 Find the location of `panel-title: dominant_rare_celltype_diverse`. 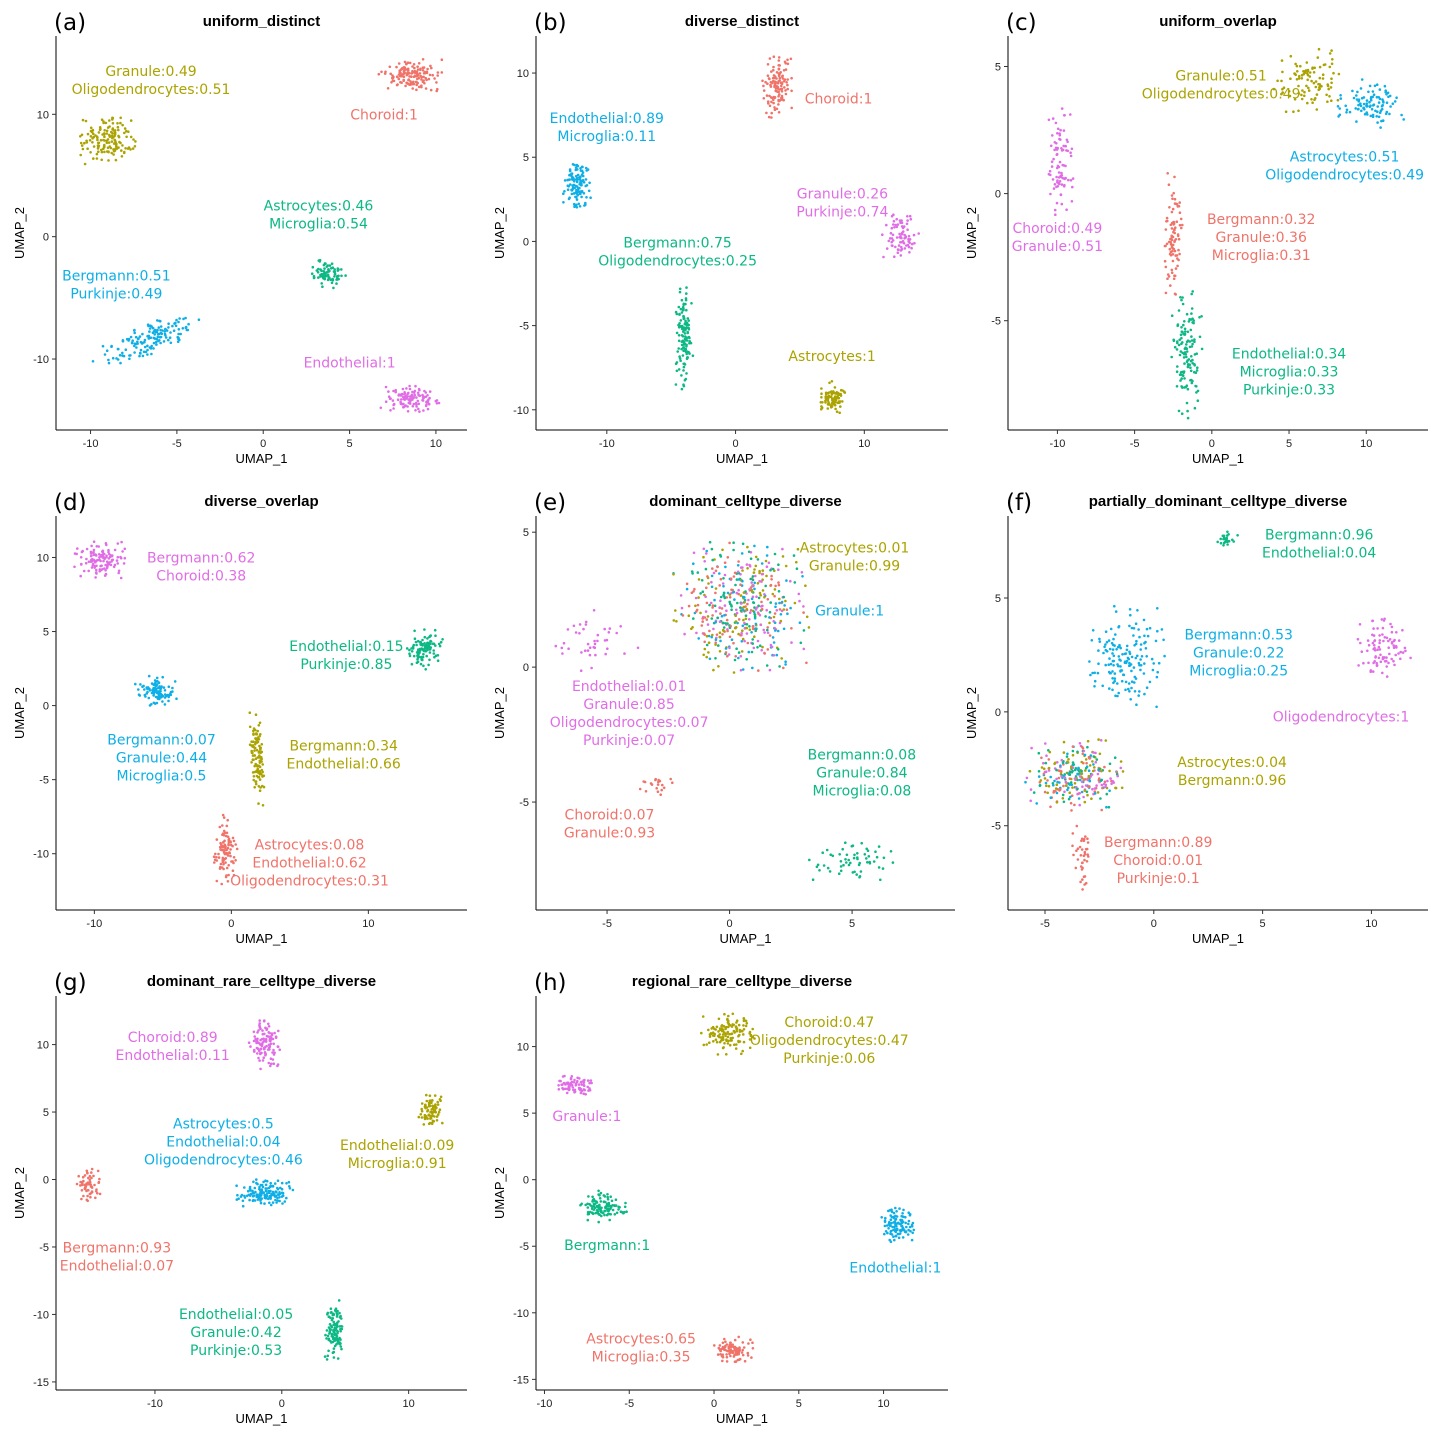

panel-title: dominant_rare_celltype_diverse is located at coordinates (261, 981).